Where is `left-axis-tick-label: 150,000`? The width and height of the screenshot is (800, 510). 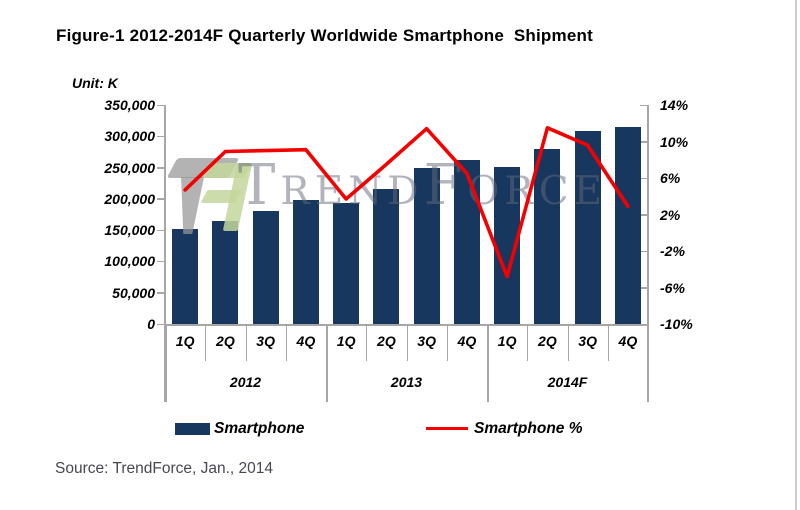 left-axis-tick-label: 150,000 is located at coordinates (129, 230).